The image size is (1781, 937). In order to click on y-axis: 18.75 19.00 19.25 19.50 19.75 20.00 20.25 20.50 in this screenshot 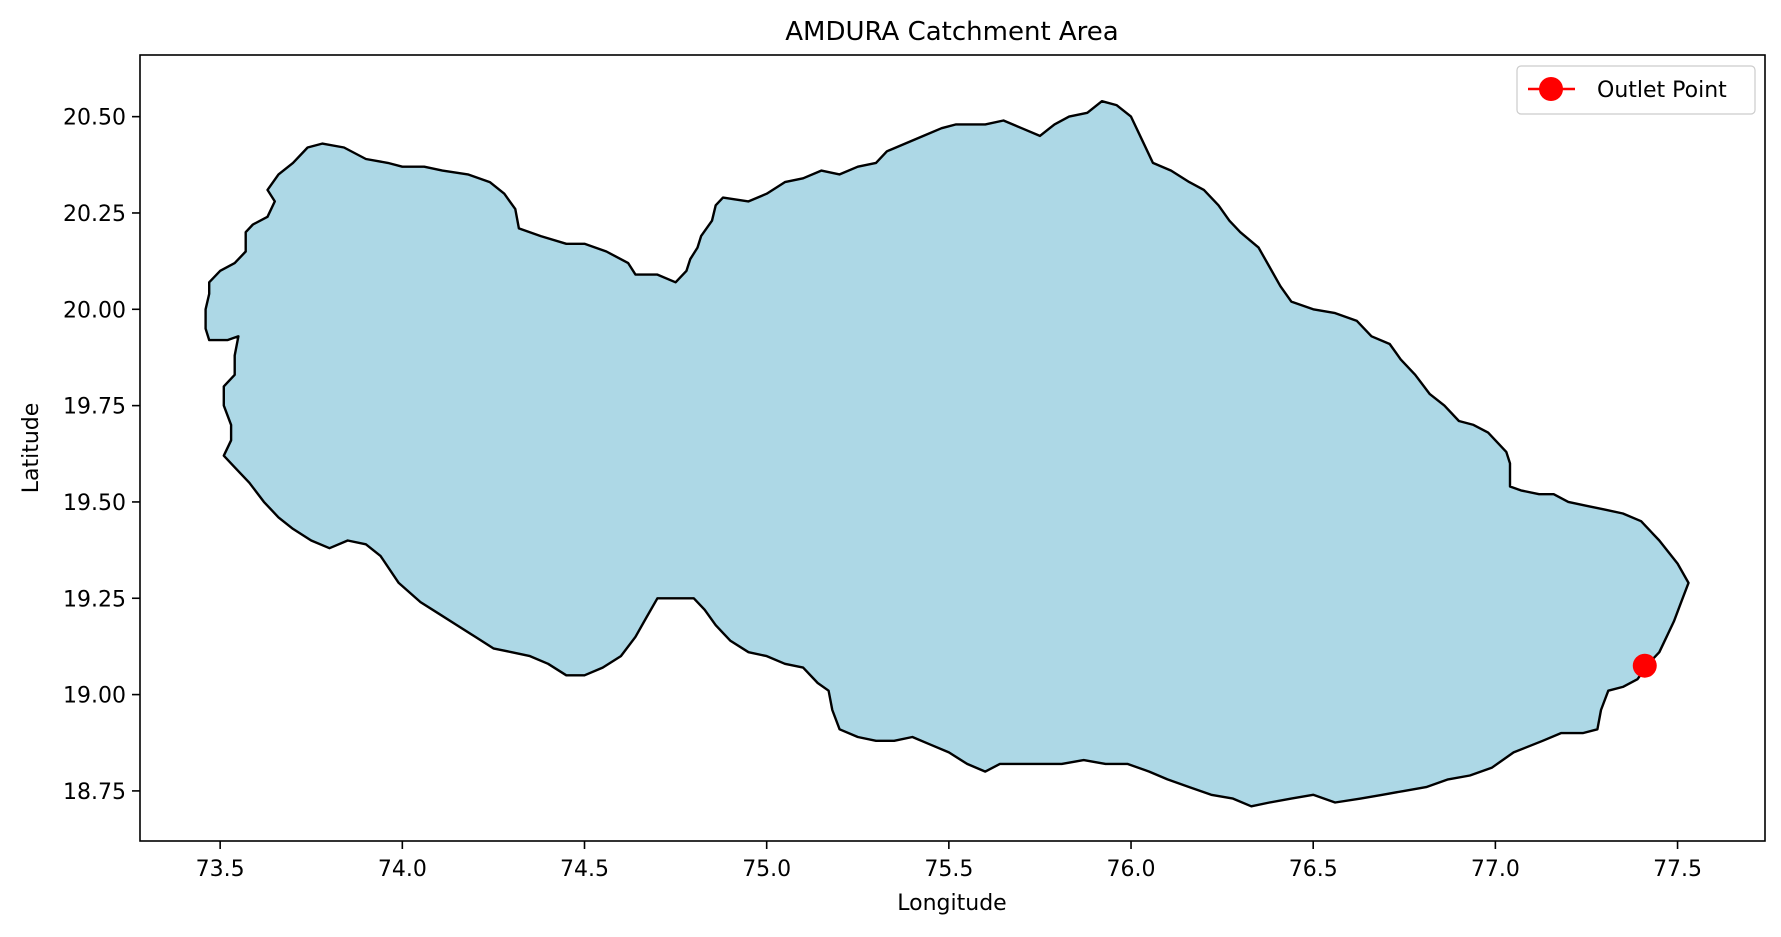, I will do `click(101, 455)`.